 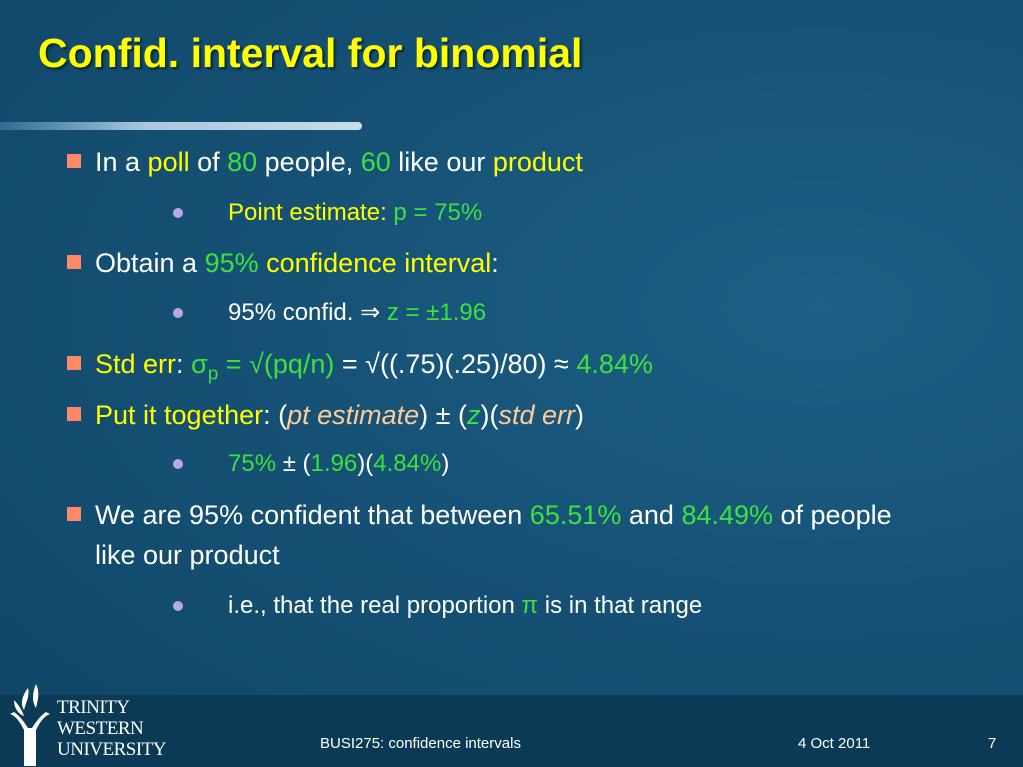 I want to click on text-run: z, so click(x=473, y=415).